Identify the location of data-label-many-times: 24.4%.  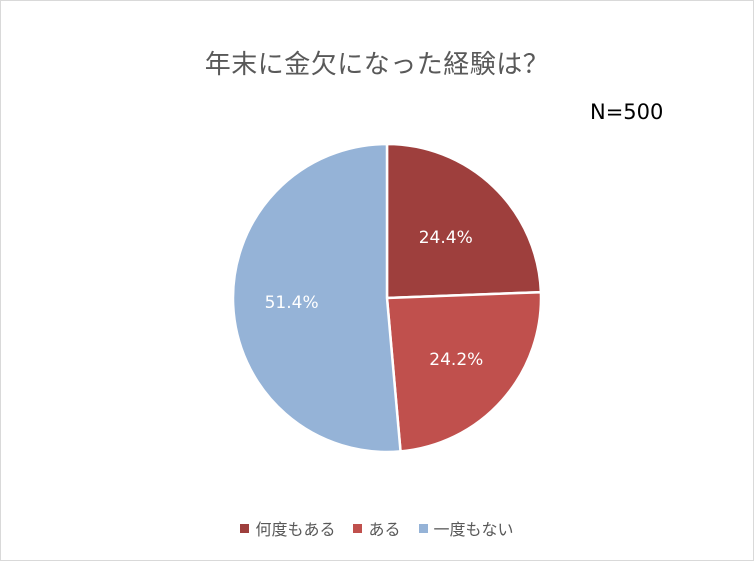
(446, 238).